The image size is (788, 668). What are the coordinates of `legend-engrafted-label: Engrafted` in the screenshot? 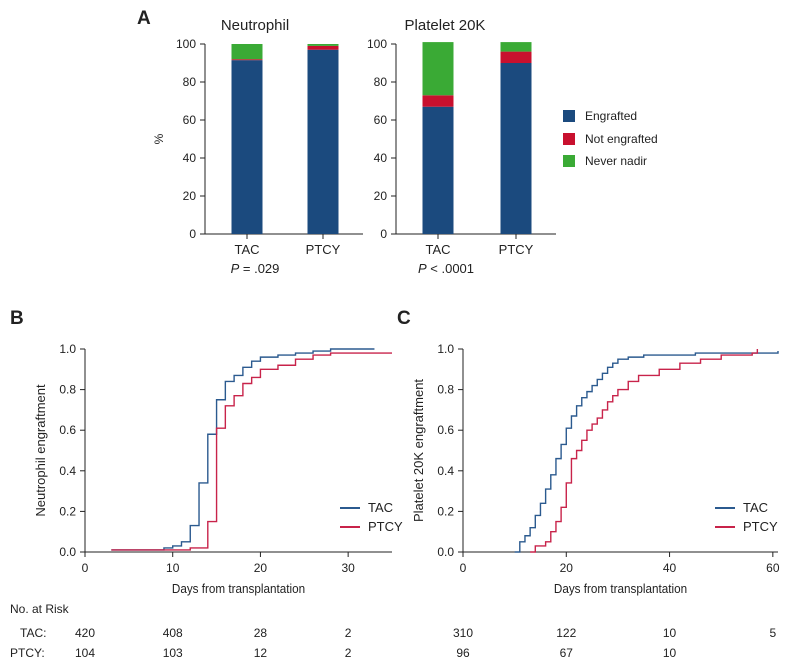 It's located at (611, 116).